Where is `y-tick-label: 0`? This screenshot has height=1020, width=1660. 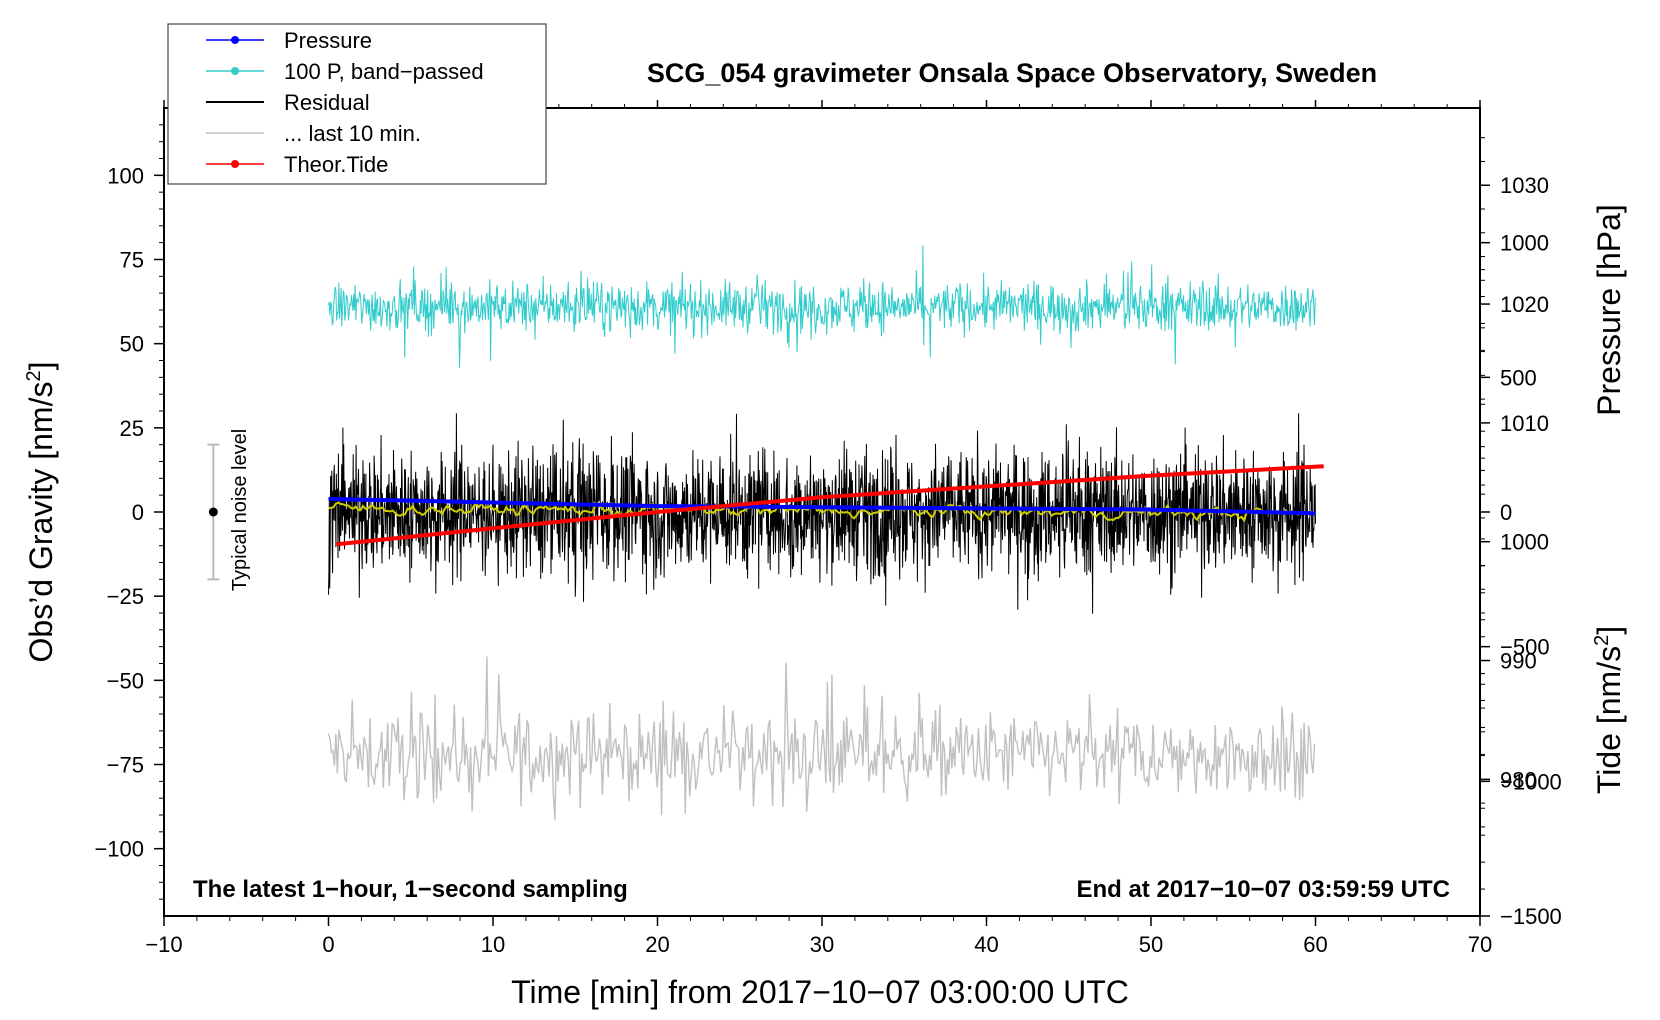 y-tick-label: 0 is located at coordinates (138, 512).